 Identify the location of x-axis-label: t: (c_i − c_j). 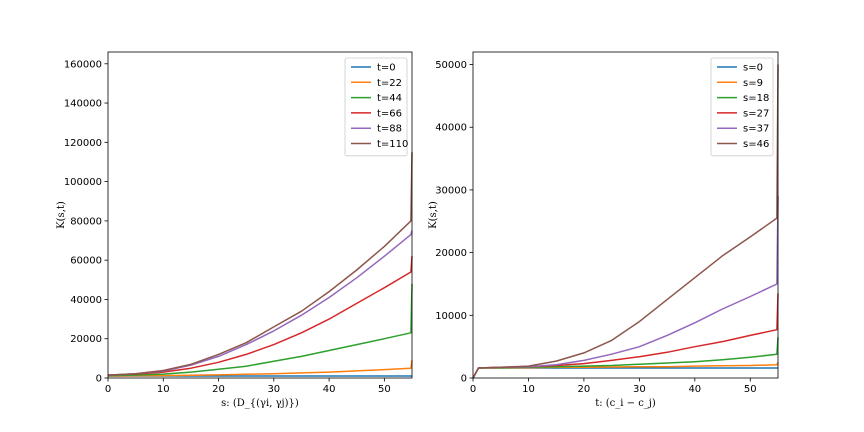
(625, 403).